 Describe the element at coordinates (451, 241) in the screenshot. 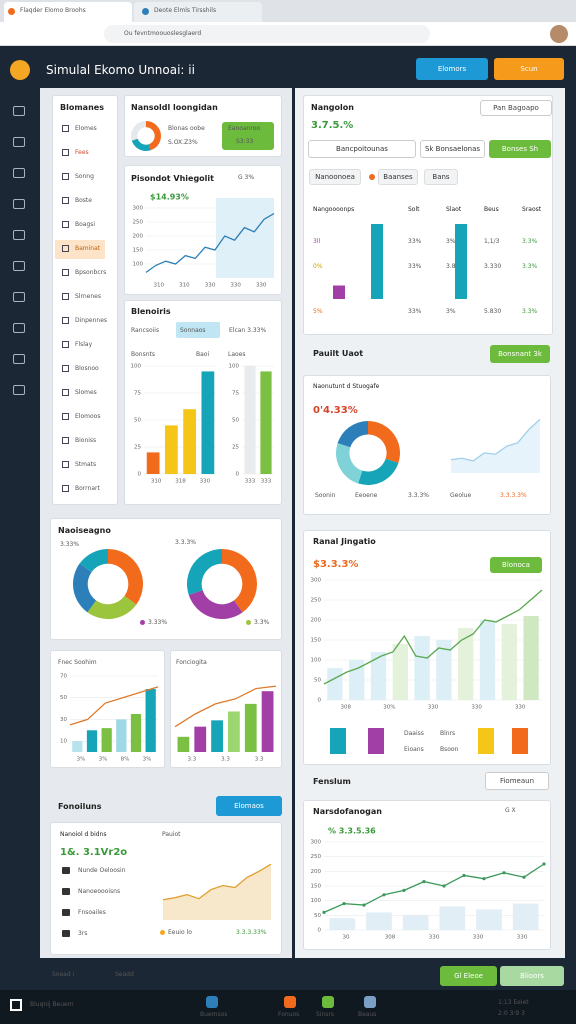

I see `cell: 3%` at that location.